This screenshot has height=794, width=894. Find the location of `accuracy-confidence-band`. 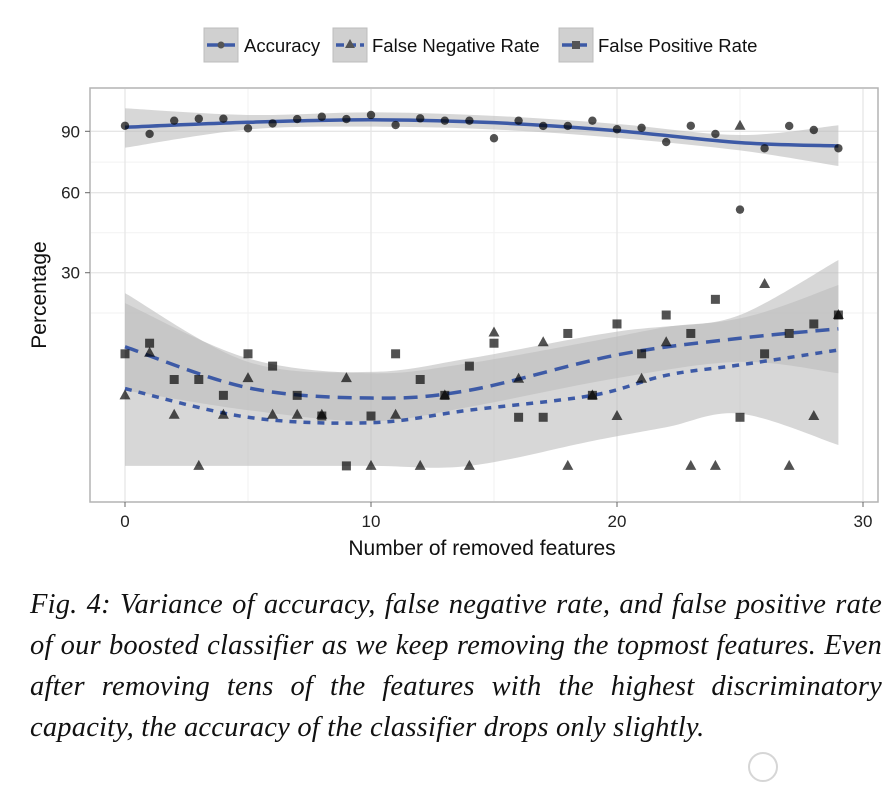

accuracy-confidence-band is located at coordinates (482, 137).